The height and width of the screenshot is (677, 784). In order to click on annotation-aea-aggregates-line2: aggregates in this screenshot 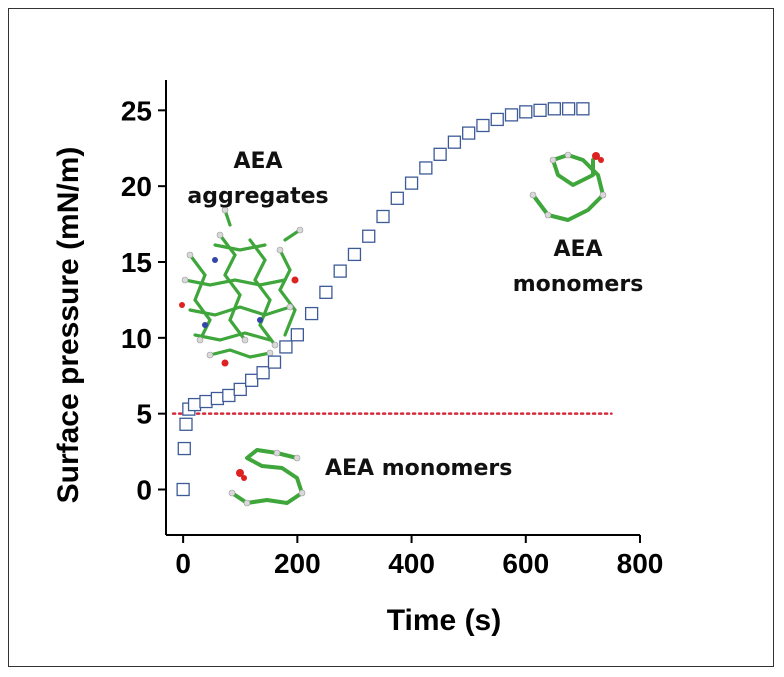, I will do `click(257, 196)`.